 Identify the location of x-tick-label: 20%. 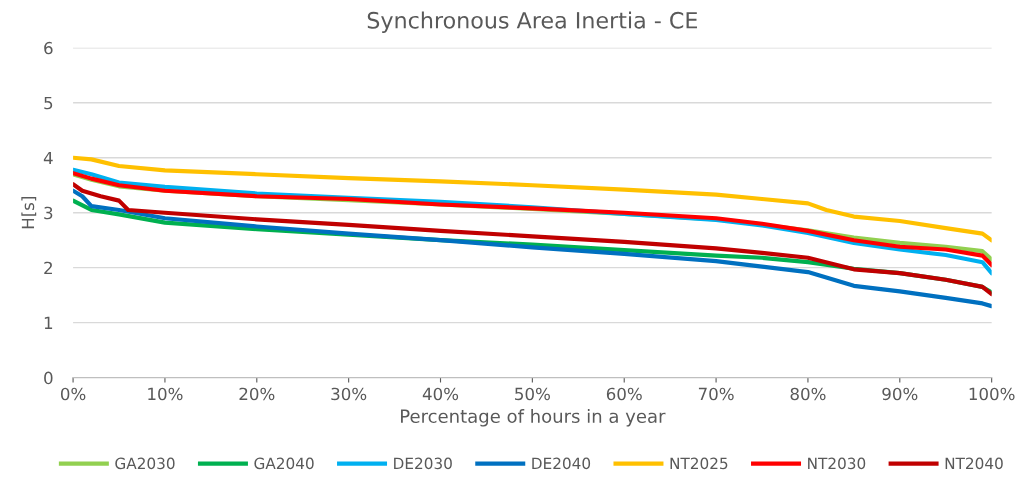
(257, 394).